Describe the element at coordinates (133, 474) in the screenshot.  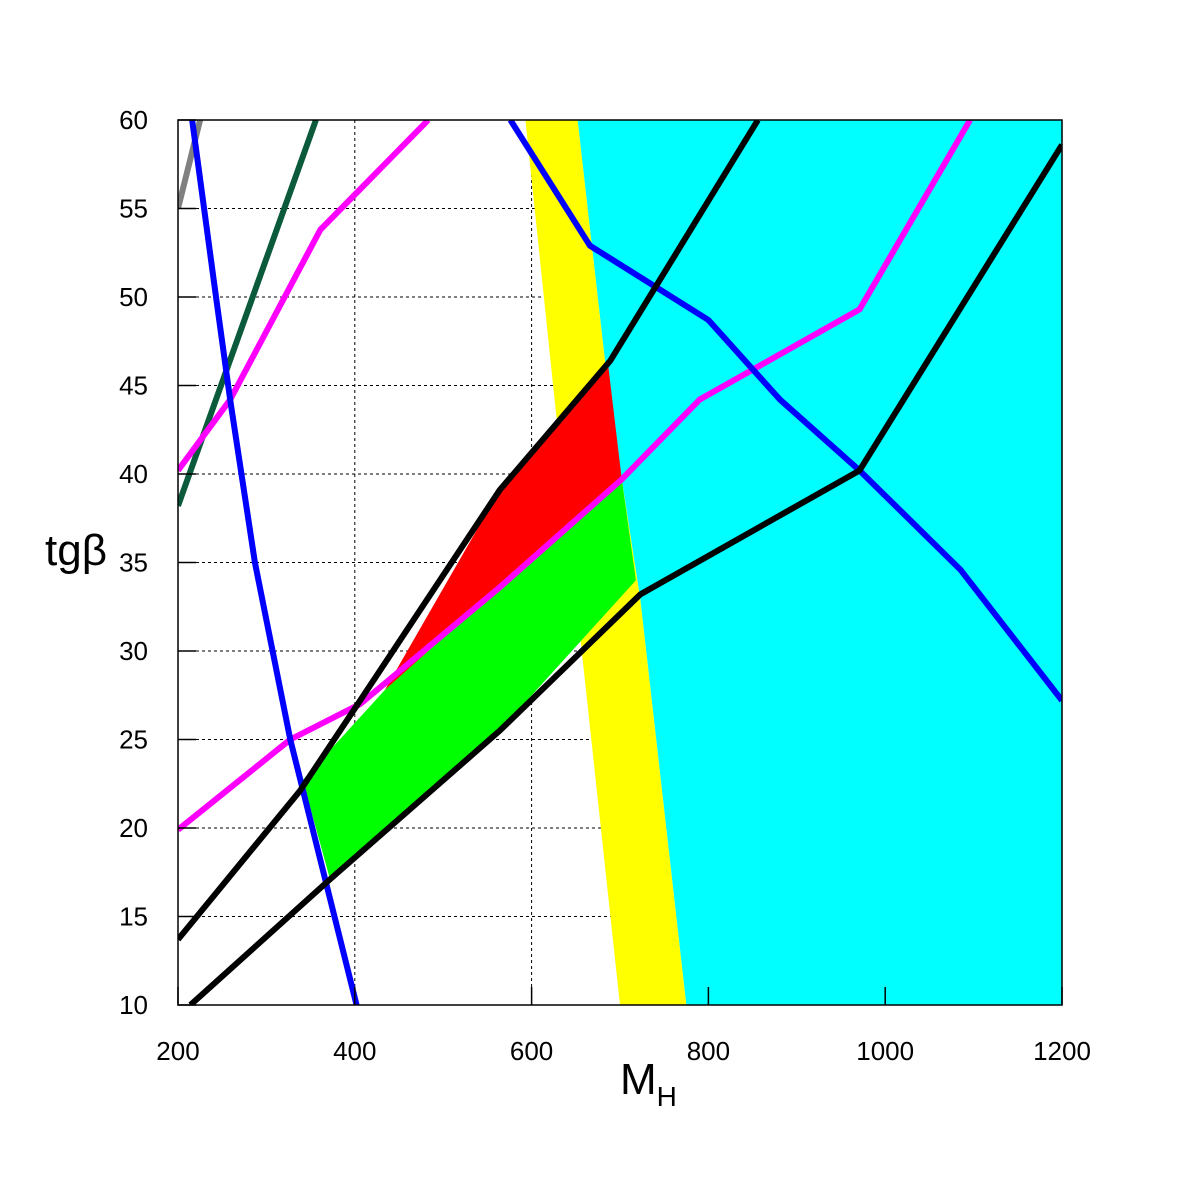
I see `y-tick-label: 40` at that location.